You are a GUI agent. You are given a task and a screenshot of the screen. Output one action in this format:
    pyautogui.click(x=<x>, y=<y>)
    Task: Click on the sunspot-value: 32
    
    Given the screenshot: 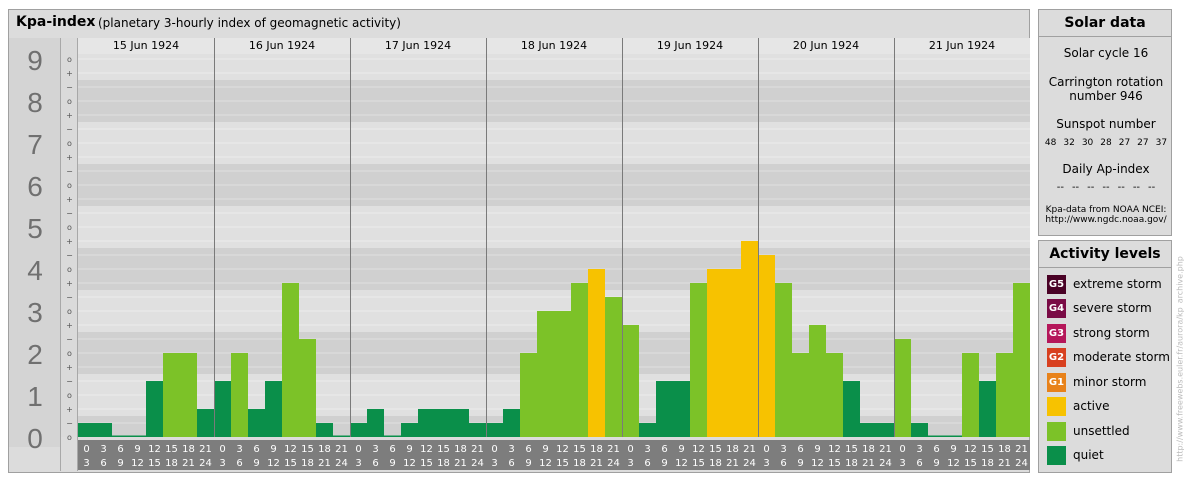 What is the action you would take?
    pyautogui.click(x=1069, y=143)
    